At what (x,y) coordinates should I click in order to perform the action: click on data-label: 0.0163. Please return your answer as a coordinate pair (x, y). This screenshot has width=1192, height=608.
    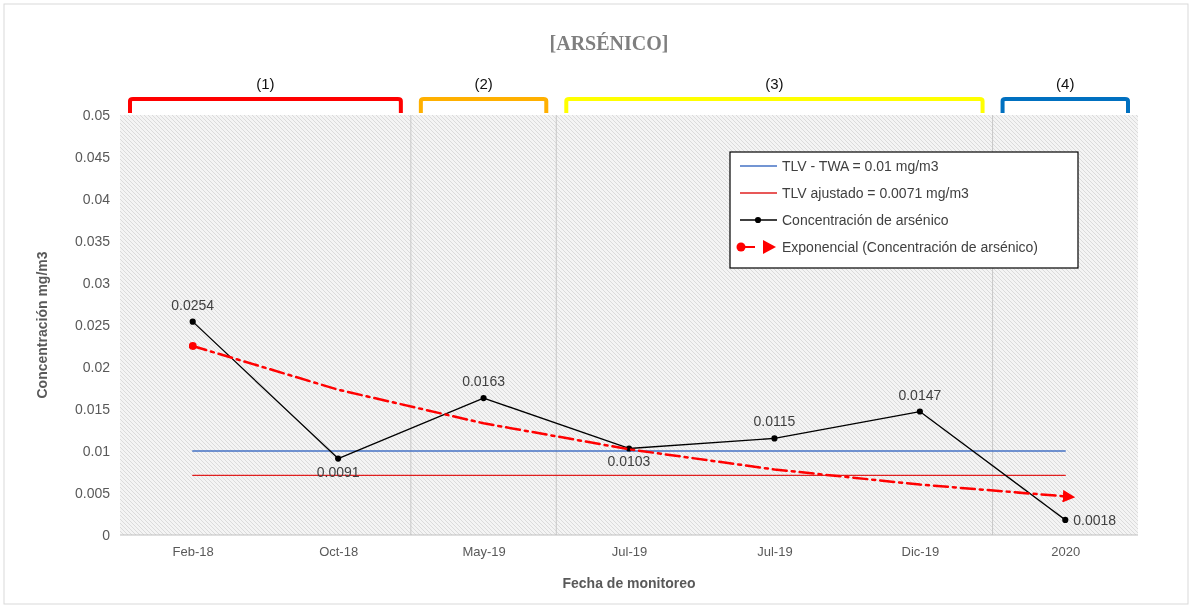
    Looking at the image, I should click on (484, 381).